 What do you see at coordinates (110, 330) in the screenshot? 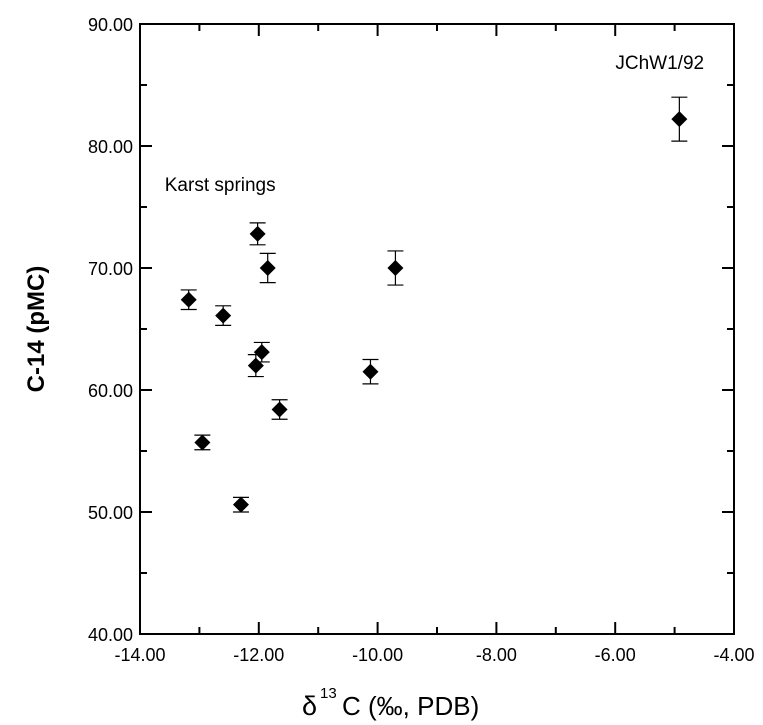
I see `y-tick-labels: 40.00 50.00 60.00 70.00 80.00 90.00` at bounding box center [110, 330].